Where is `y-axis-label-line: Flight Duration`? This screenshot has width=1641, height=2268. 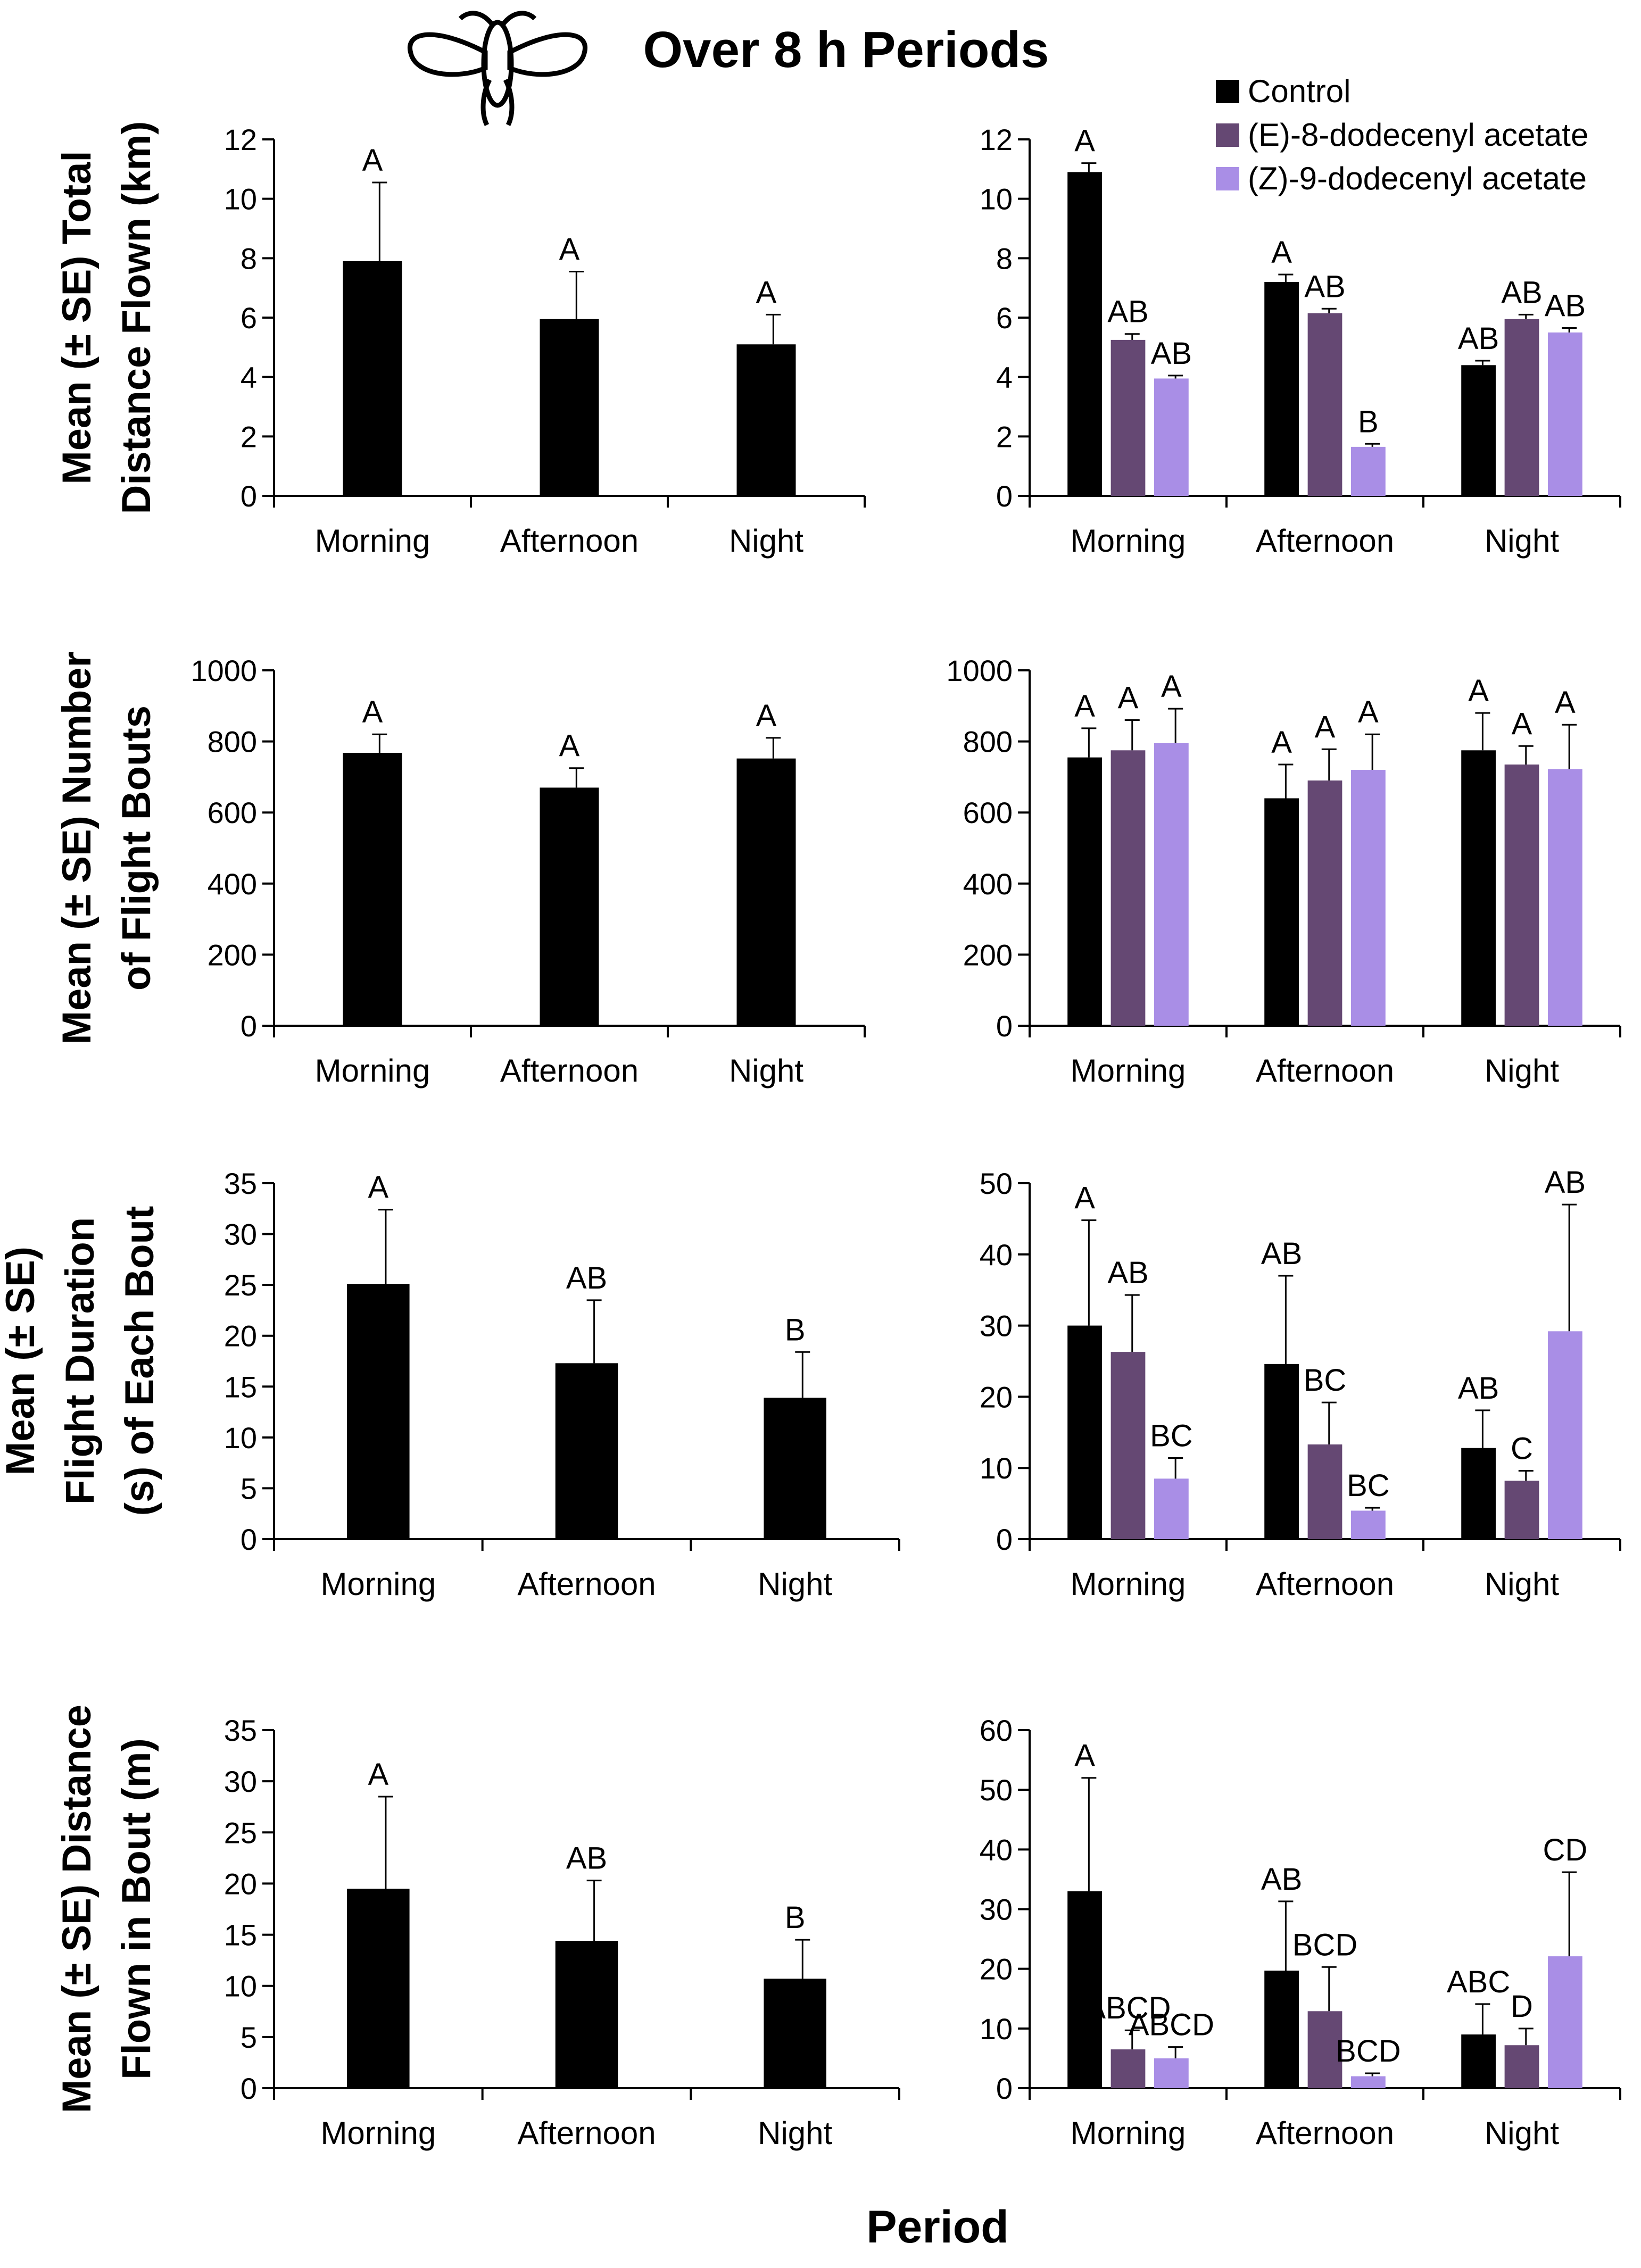 y-axis-label-line: Flight Duration is located at coordinates (80, 1361).